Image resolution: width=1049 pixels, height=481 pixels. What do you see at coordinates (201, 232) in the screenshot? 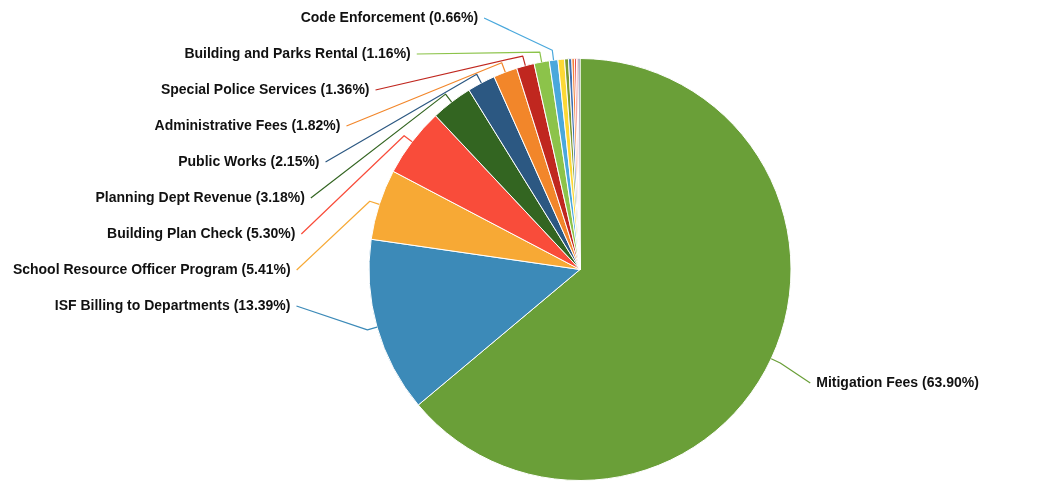
I see `slice-label: Building Plan Check (5.30%)` at bounding box center [201, 232].